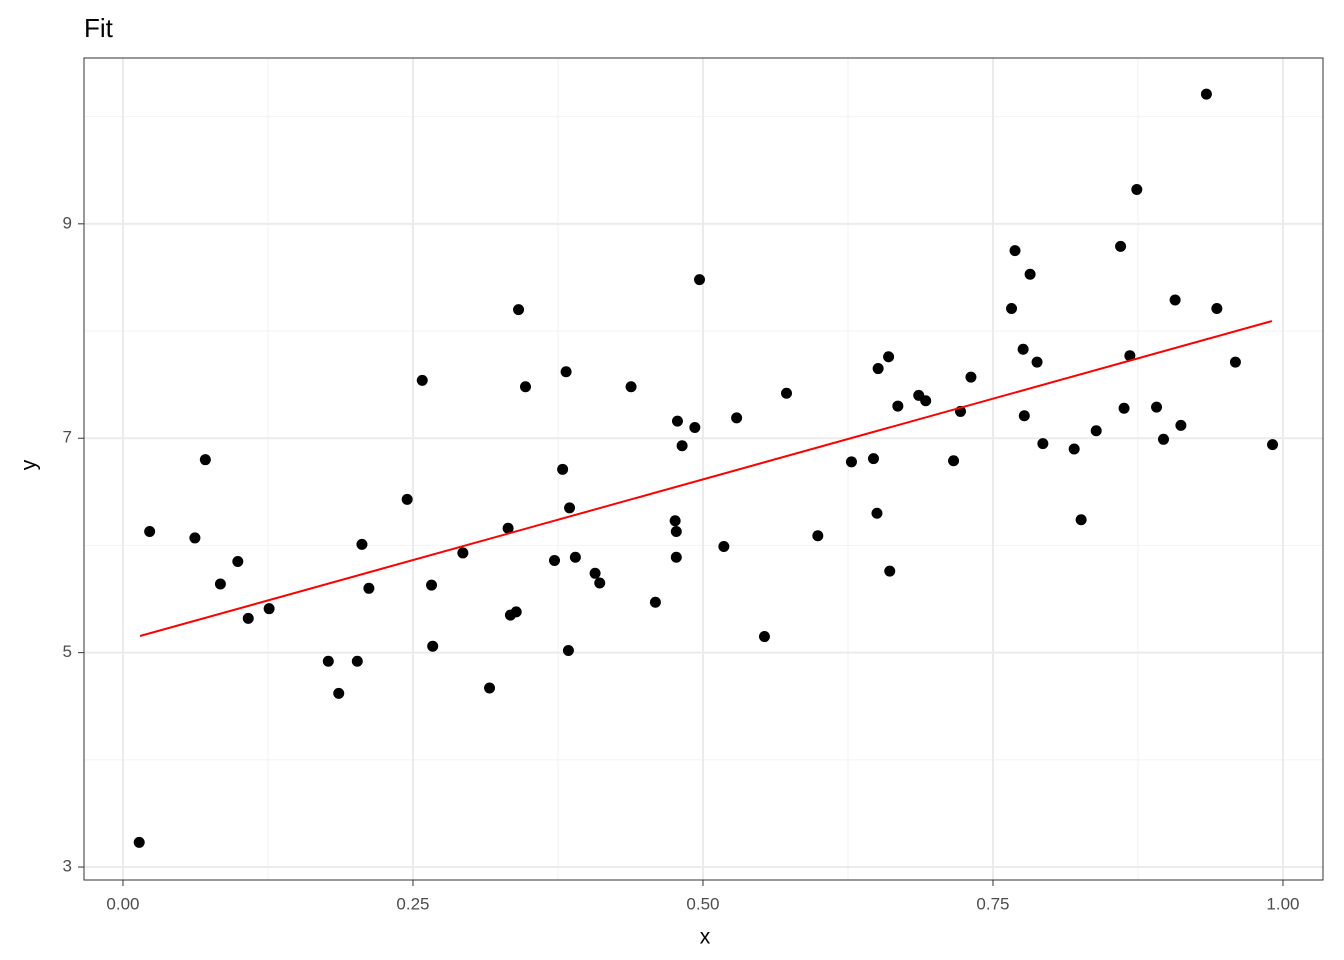 The width and height of the screenshot is (1344, 960). Describe the element at coordinates (99, 28) in the screenshot. I see `chart-title: Fit` at that location.